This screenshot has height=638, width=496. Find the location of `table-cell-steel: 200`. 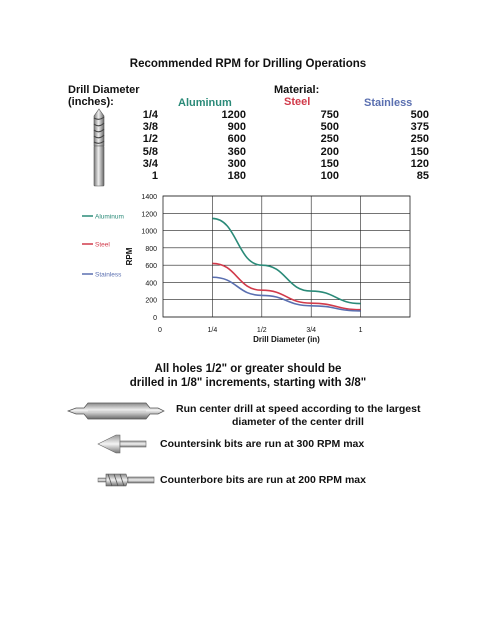

table-cell-steel: 200 is located at coordinates (329, 151).